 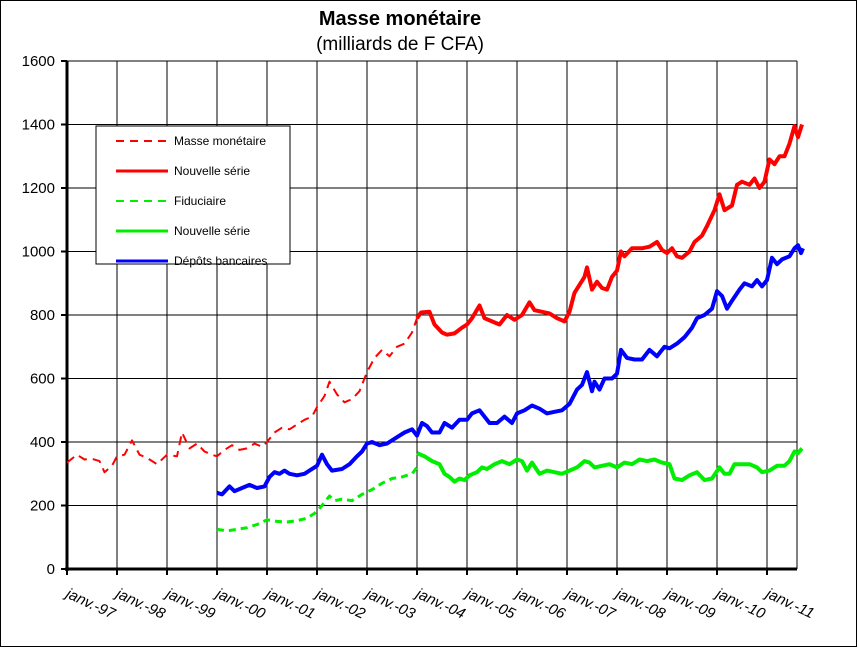 I want to click on chart-title: Masse monétaire, so click(x=400, y=19).